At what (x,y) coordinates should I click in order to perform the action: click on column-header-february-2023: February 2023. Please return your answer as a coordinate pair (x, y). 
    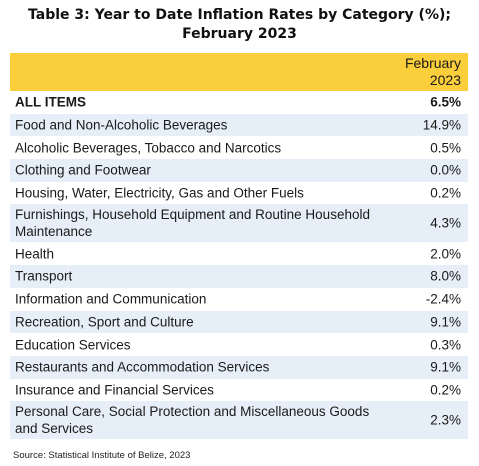
    Looking at the image, I should click on (433, 72).